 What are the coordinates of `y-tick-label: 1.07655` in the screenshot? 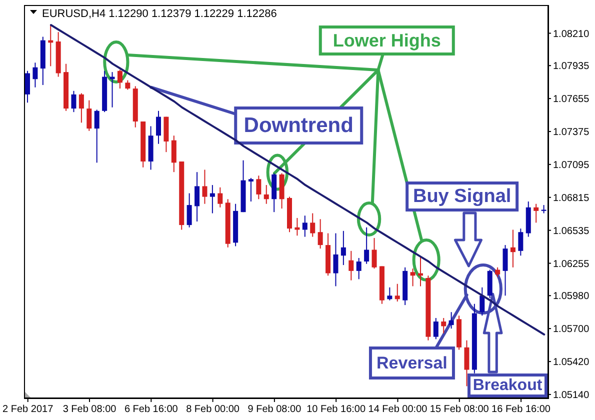 It's located at (571, 100).